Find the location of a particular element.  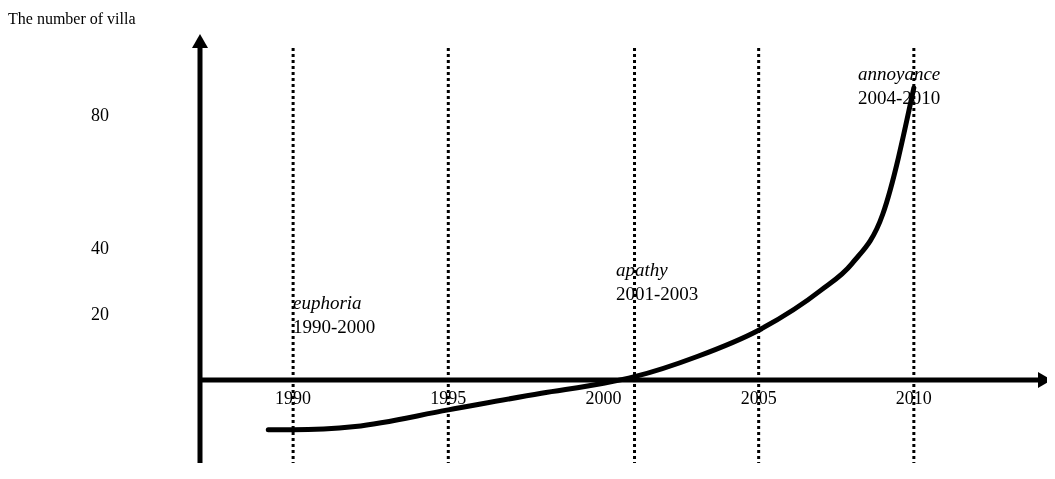

y-axis-title: The number of villa is located at coordinates (72, 18).